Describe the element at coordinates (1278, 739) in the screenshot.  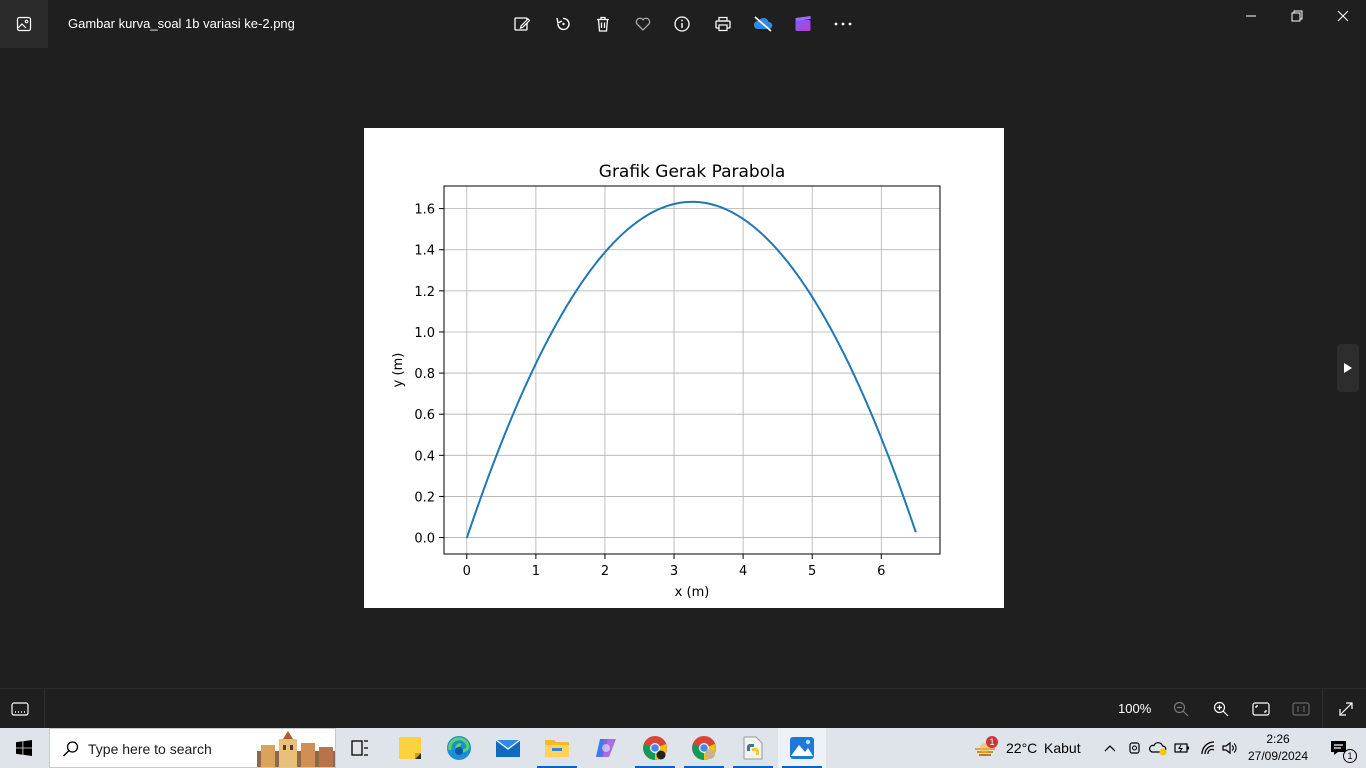
I see `clock-time: 2:26` at that location.